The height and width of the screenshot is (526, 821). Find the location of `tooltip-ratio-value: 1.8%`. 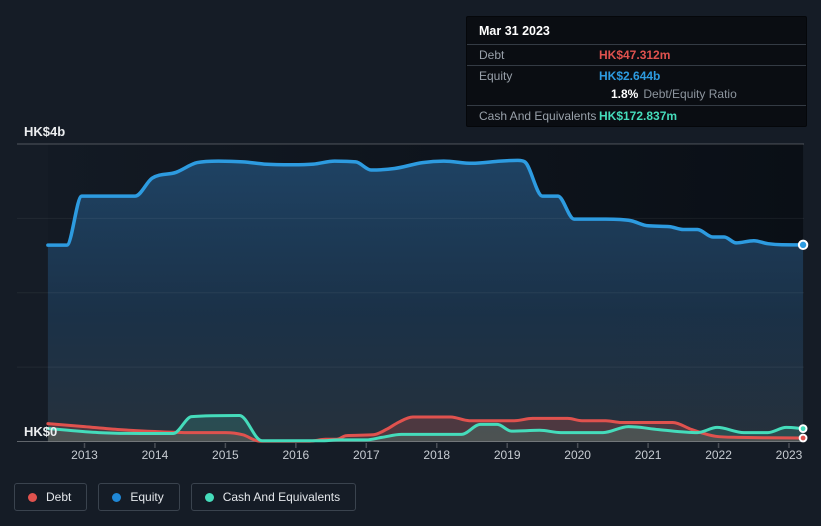

tooltip-ratio-value: 1.8% is located at coordinates (625, 94).